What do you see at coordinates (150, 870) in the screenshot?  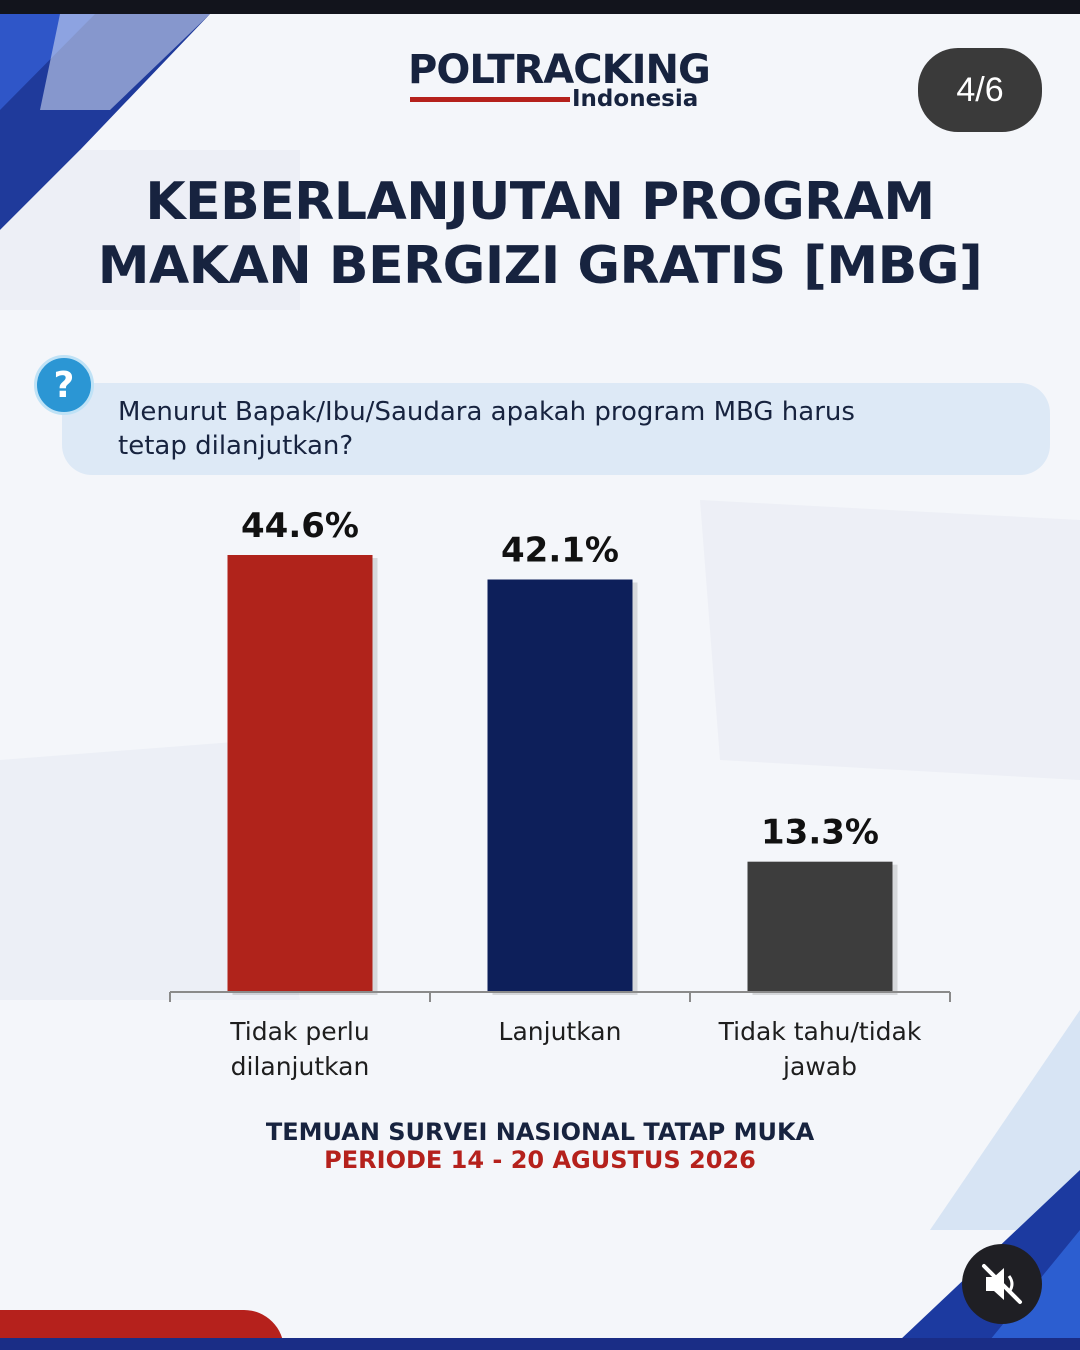 I see `left-lower-pale-shape` at bounding box center [150, 870].